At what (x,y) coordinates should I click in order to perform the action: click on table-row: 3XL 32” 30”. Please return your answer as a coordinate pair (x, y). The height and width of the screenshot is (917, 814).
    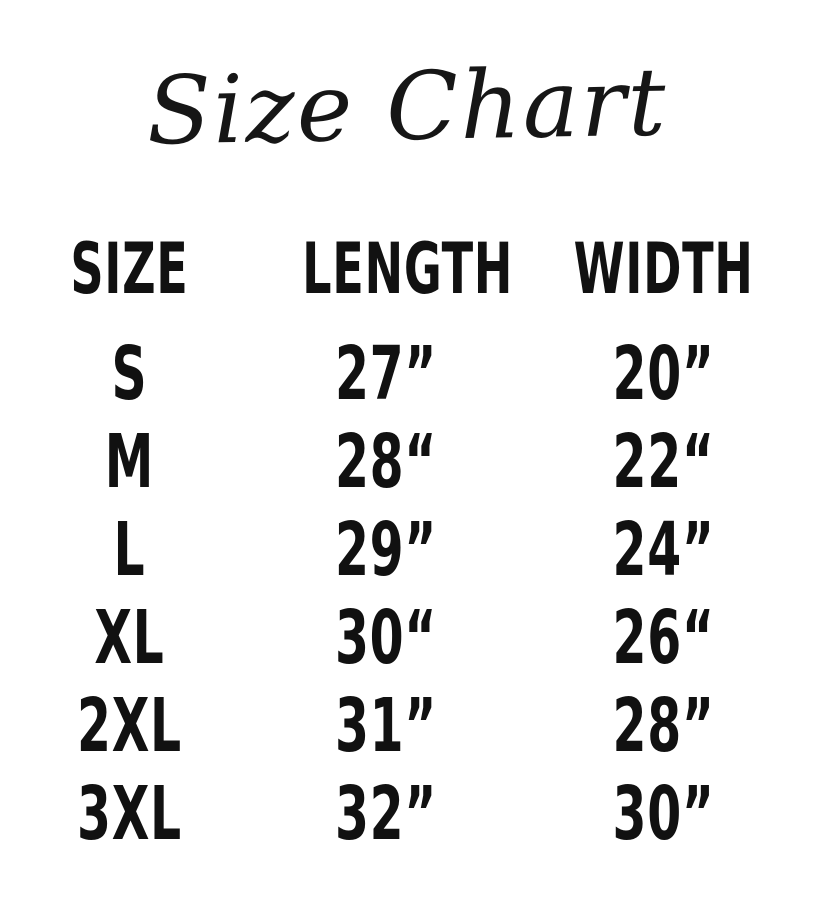
    Looking at the image, I should click on (407, 814).